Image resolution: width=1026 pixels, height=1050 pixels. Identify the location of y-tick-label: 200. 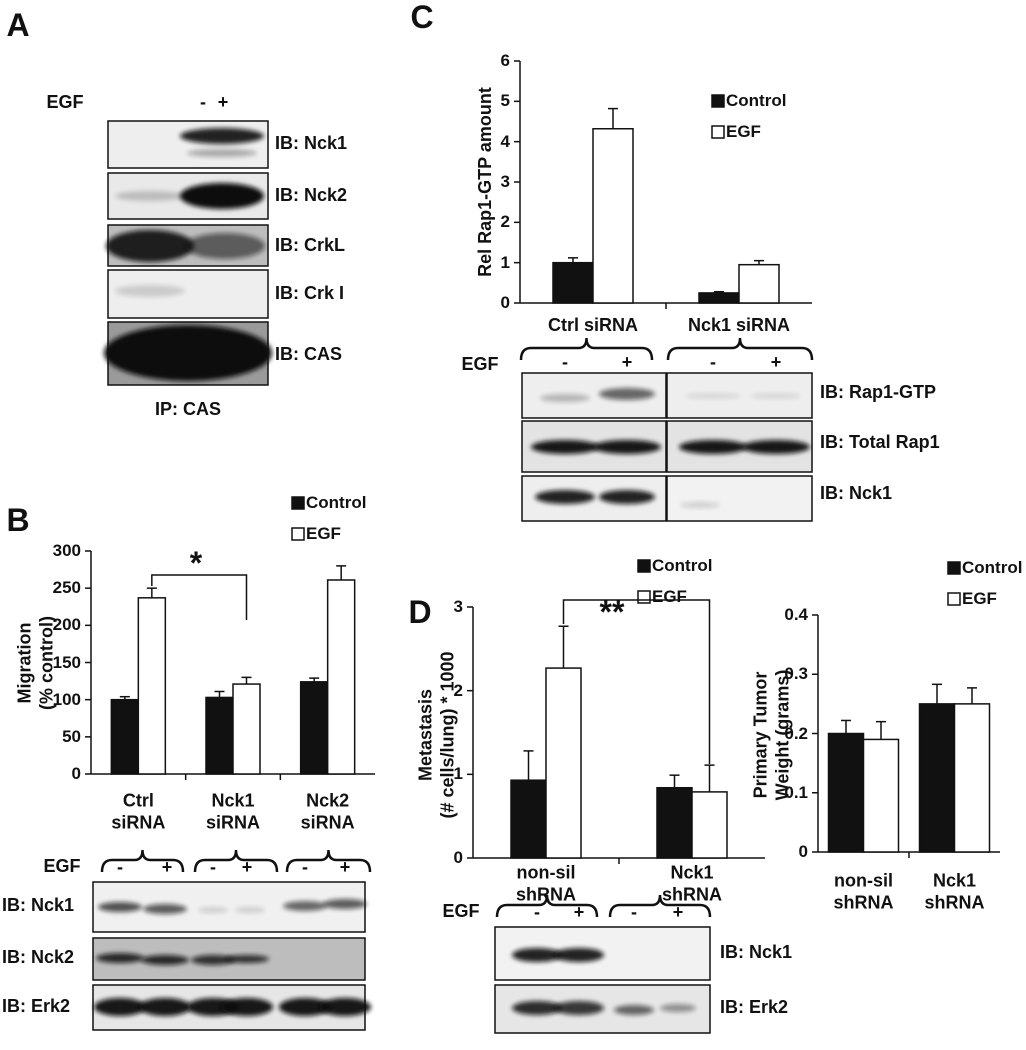
(66, 625).